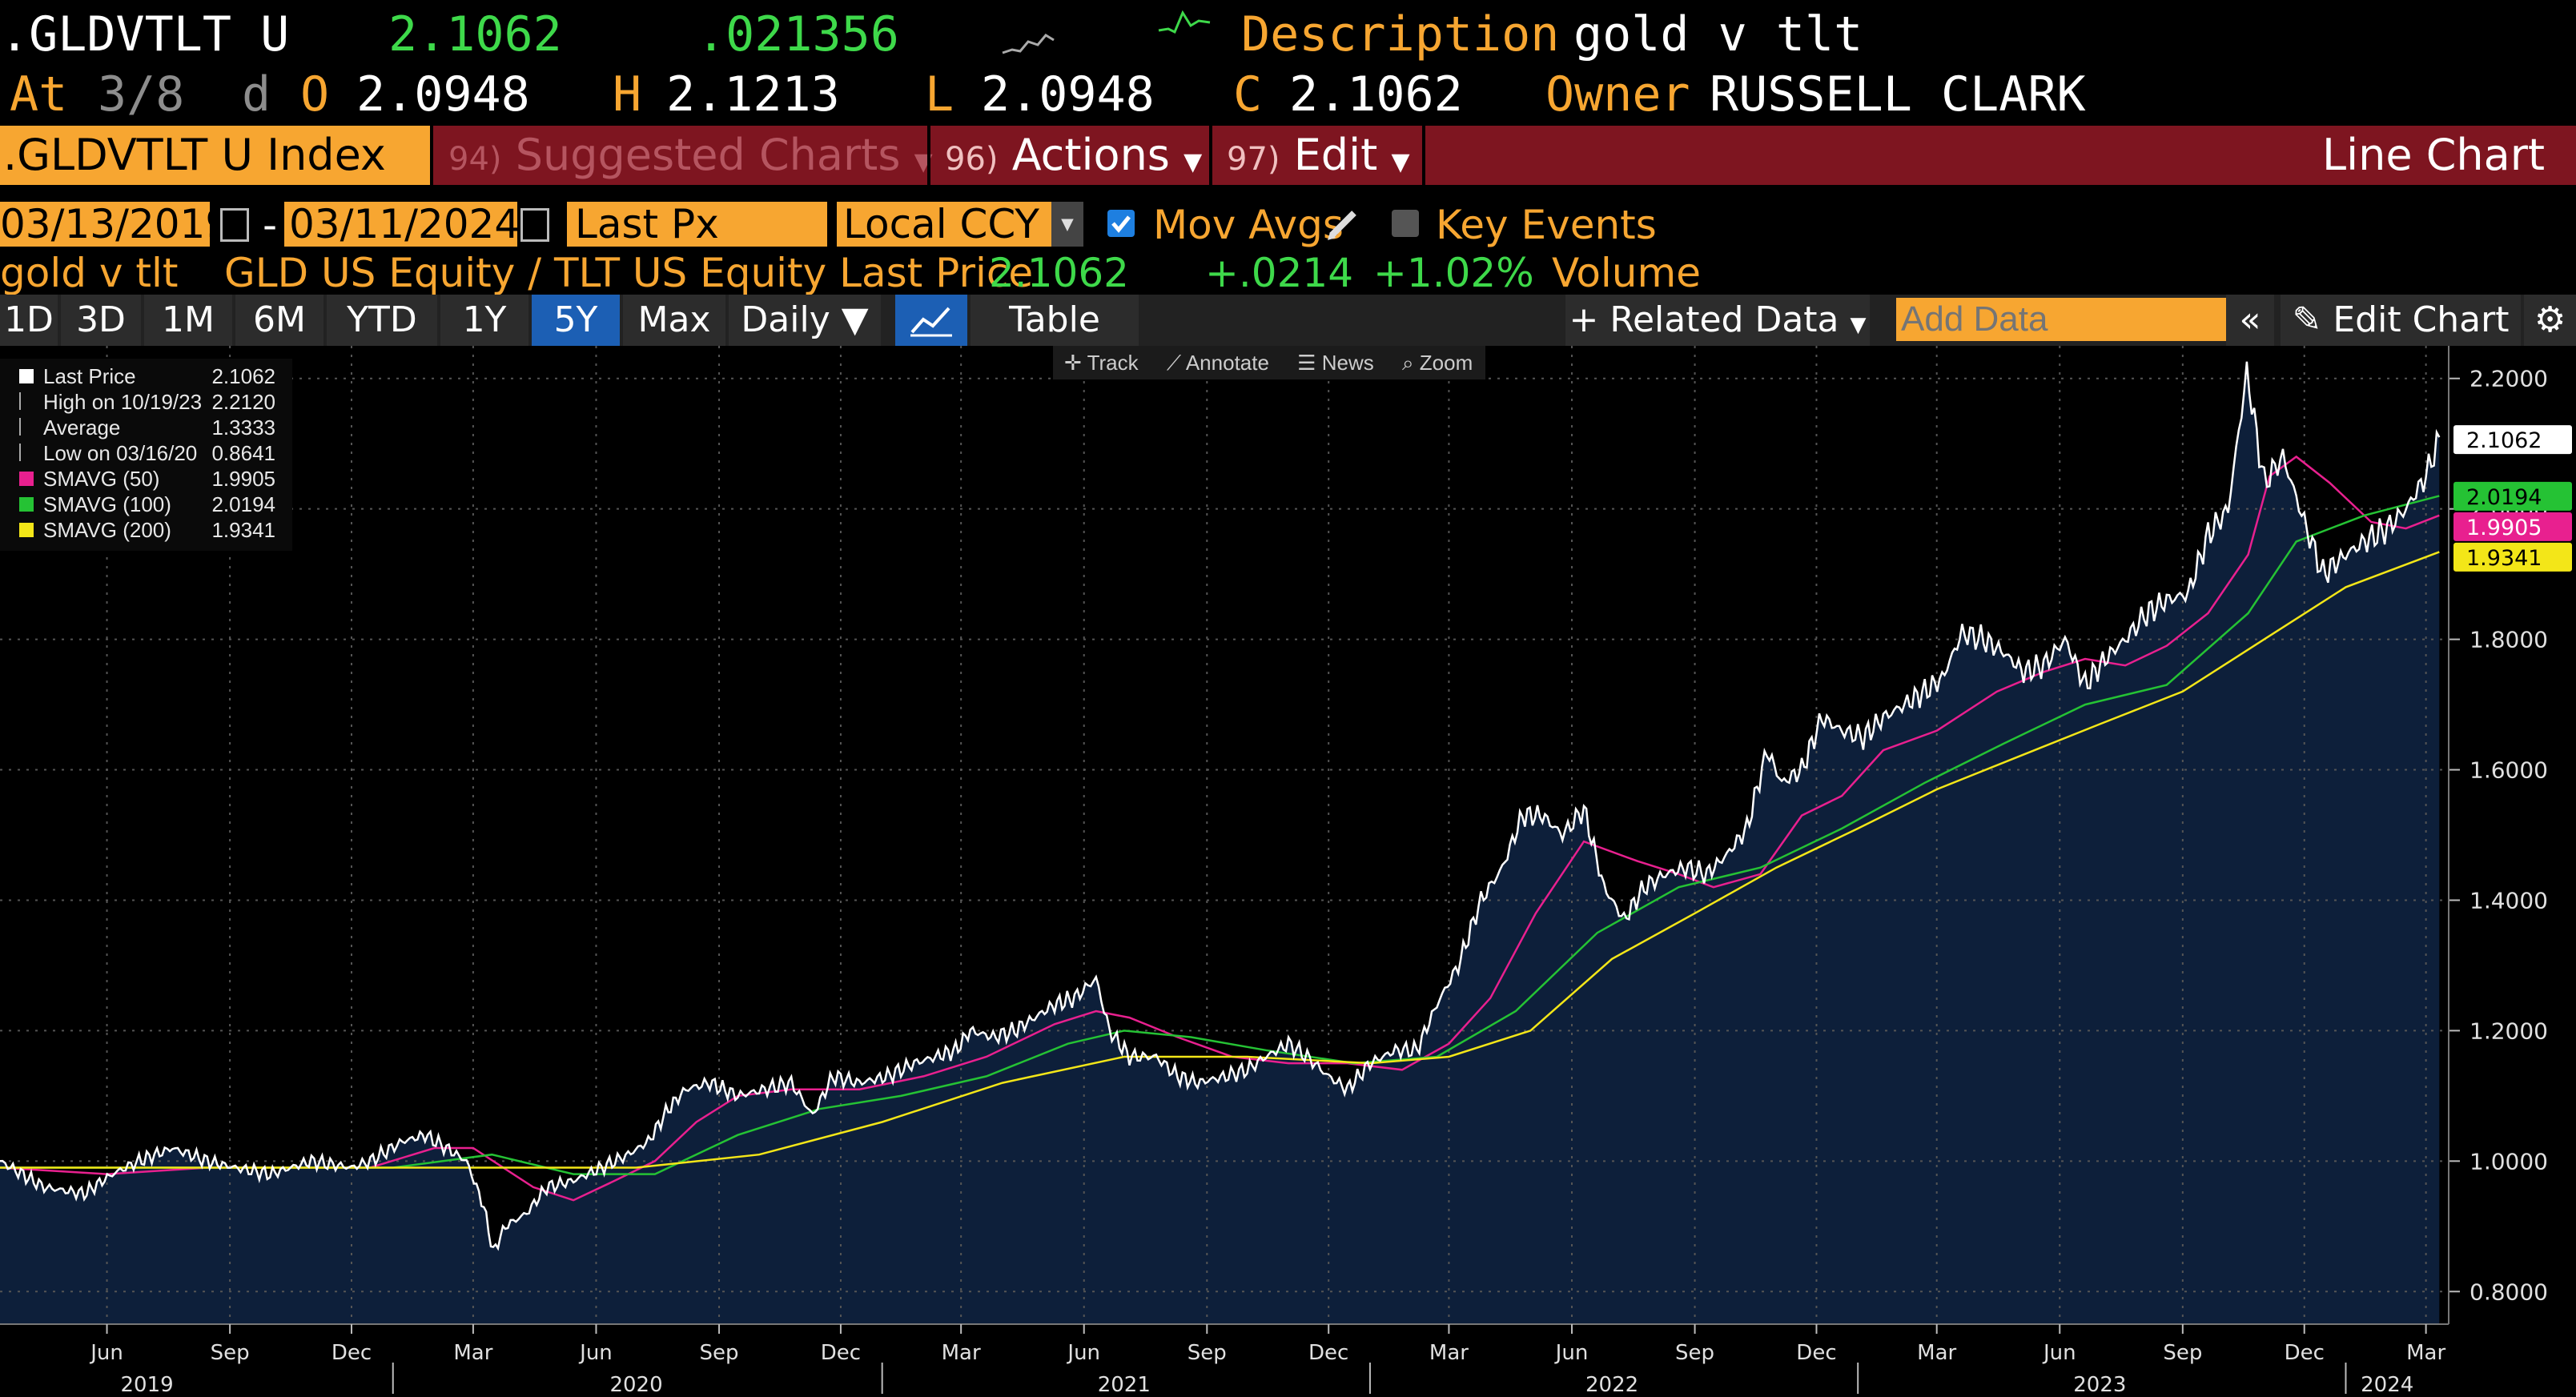  I want to click on pencil-icon, so click(1343, 223).